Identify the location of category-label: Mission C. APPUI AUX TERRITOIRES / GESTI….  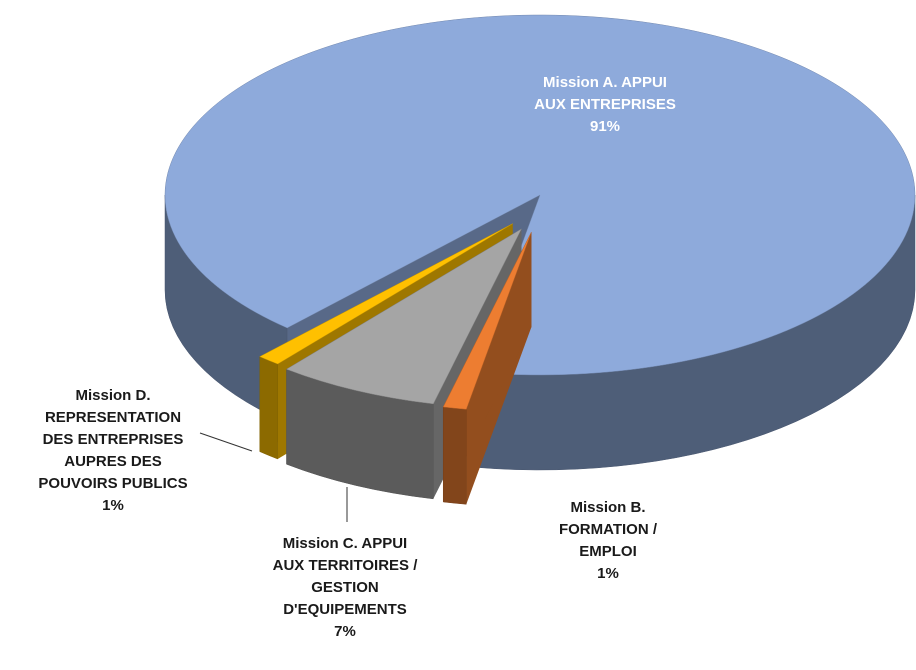
(345, 576).